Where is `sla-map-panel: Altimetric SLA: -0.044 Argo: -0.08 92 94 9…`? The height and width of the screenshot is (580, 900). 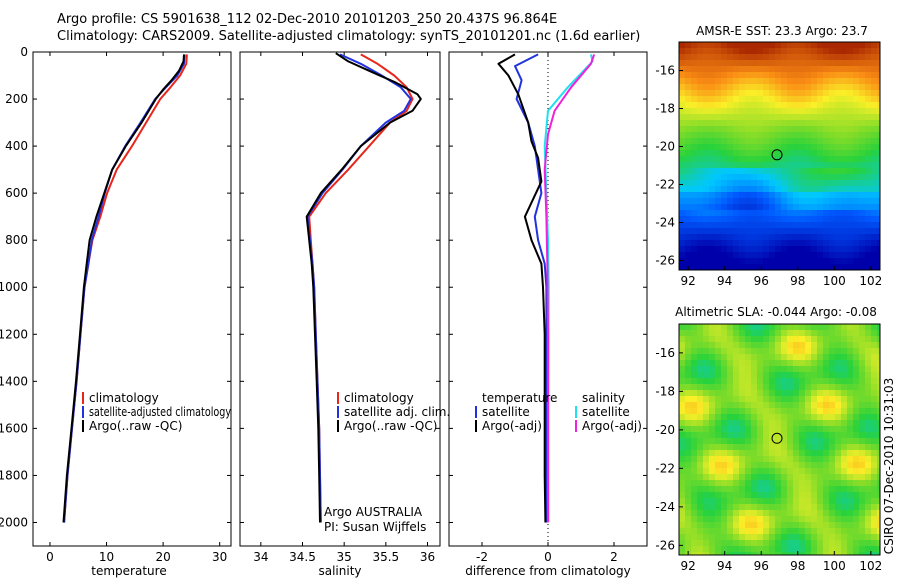
sla-map-panel: Altimetric SLA: -0.044 Argo: -0.08 92 94 9… is located at coordinates (768, 439).